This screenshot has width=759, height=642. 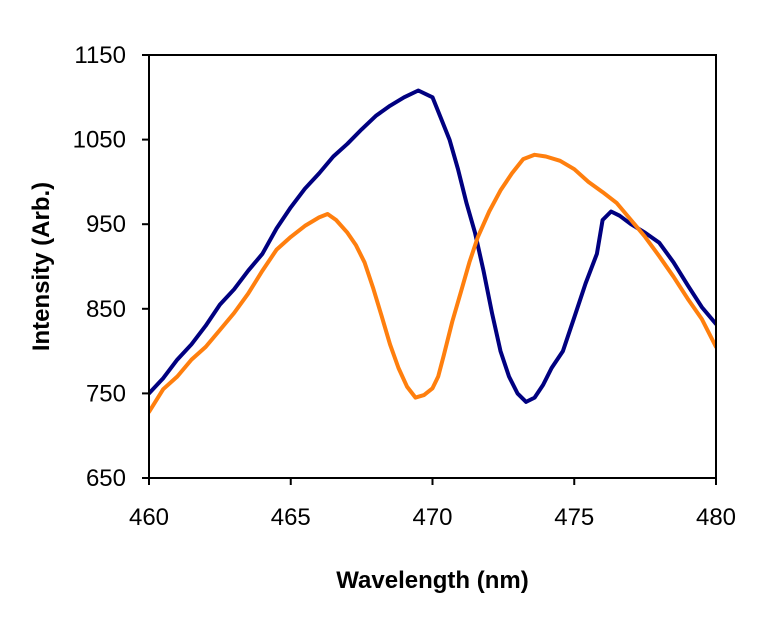 I want to click on x-tick-label: 460, so click(x=149, y=517).